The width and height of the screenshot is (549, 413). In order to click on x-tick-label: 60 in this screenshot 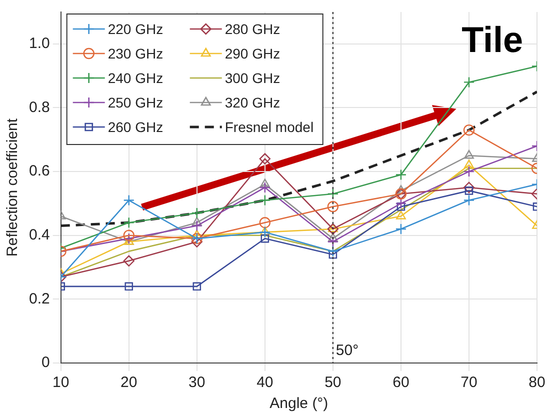, I will do `click(401, 383)`.